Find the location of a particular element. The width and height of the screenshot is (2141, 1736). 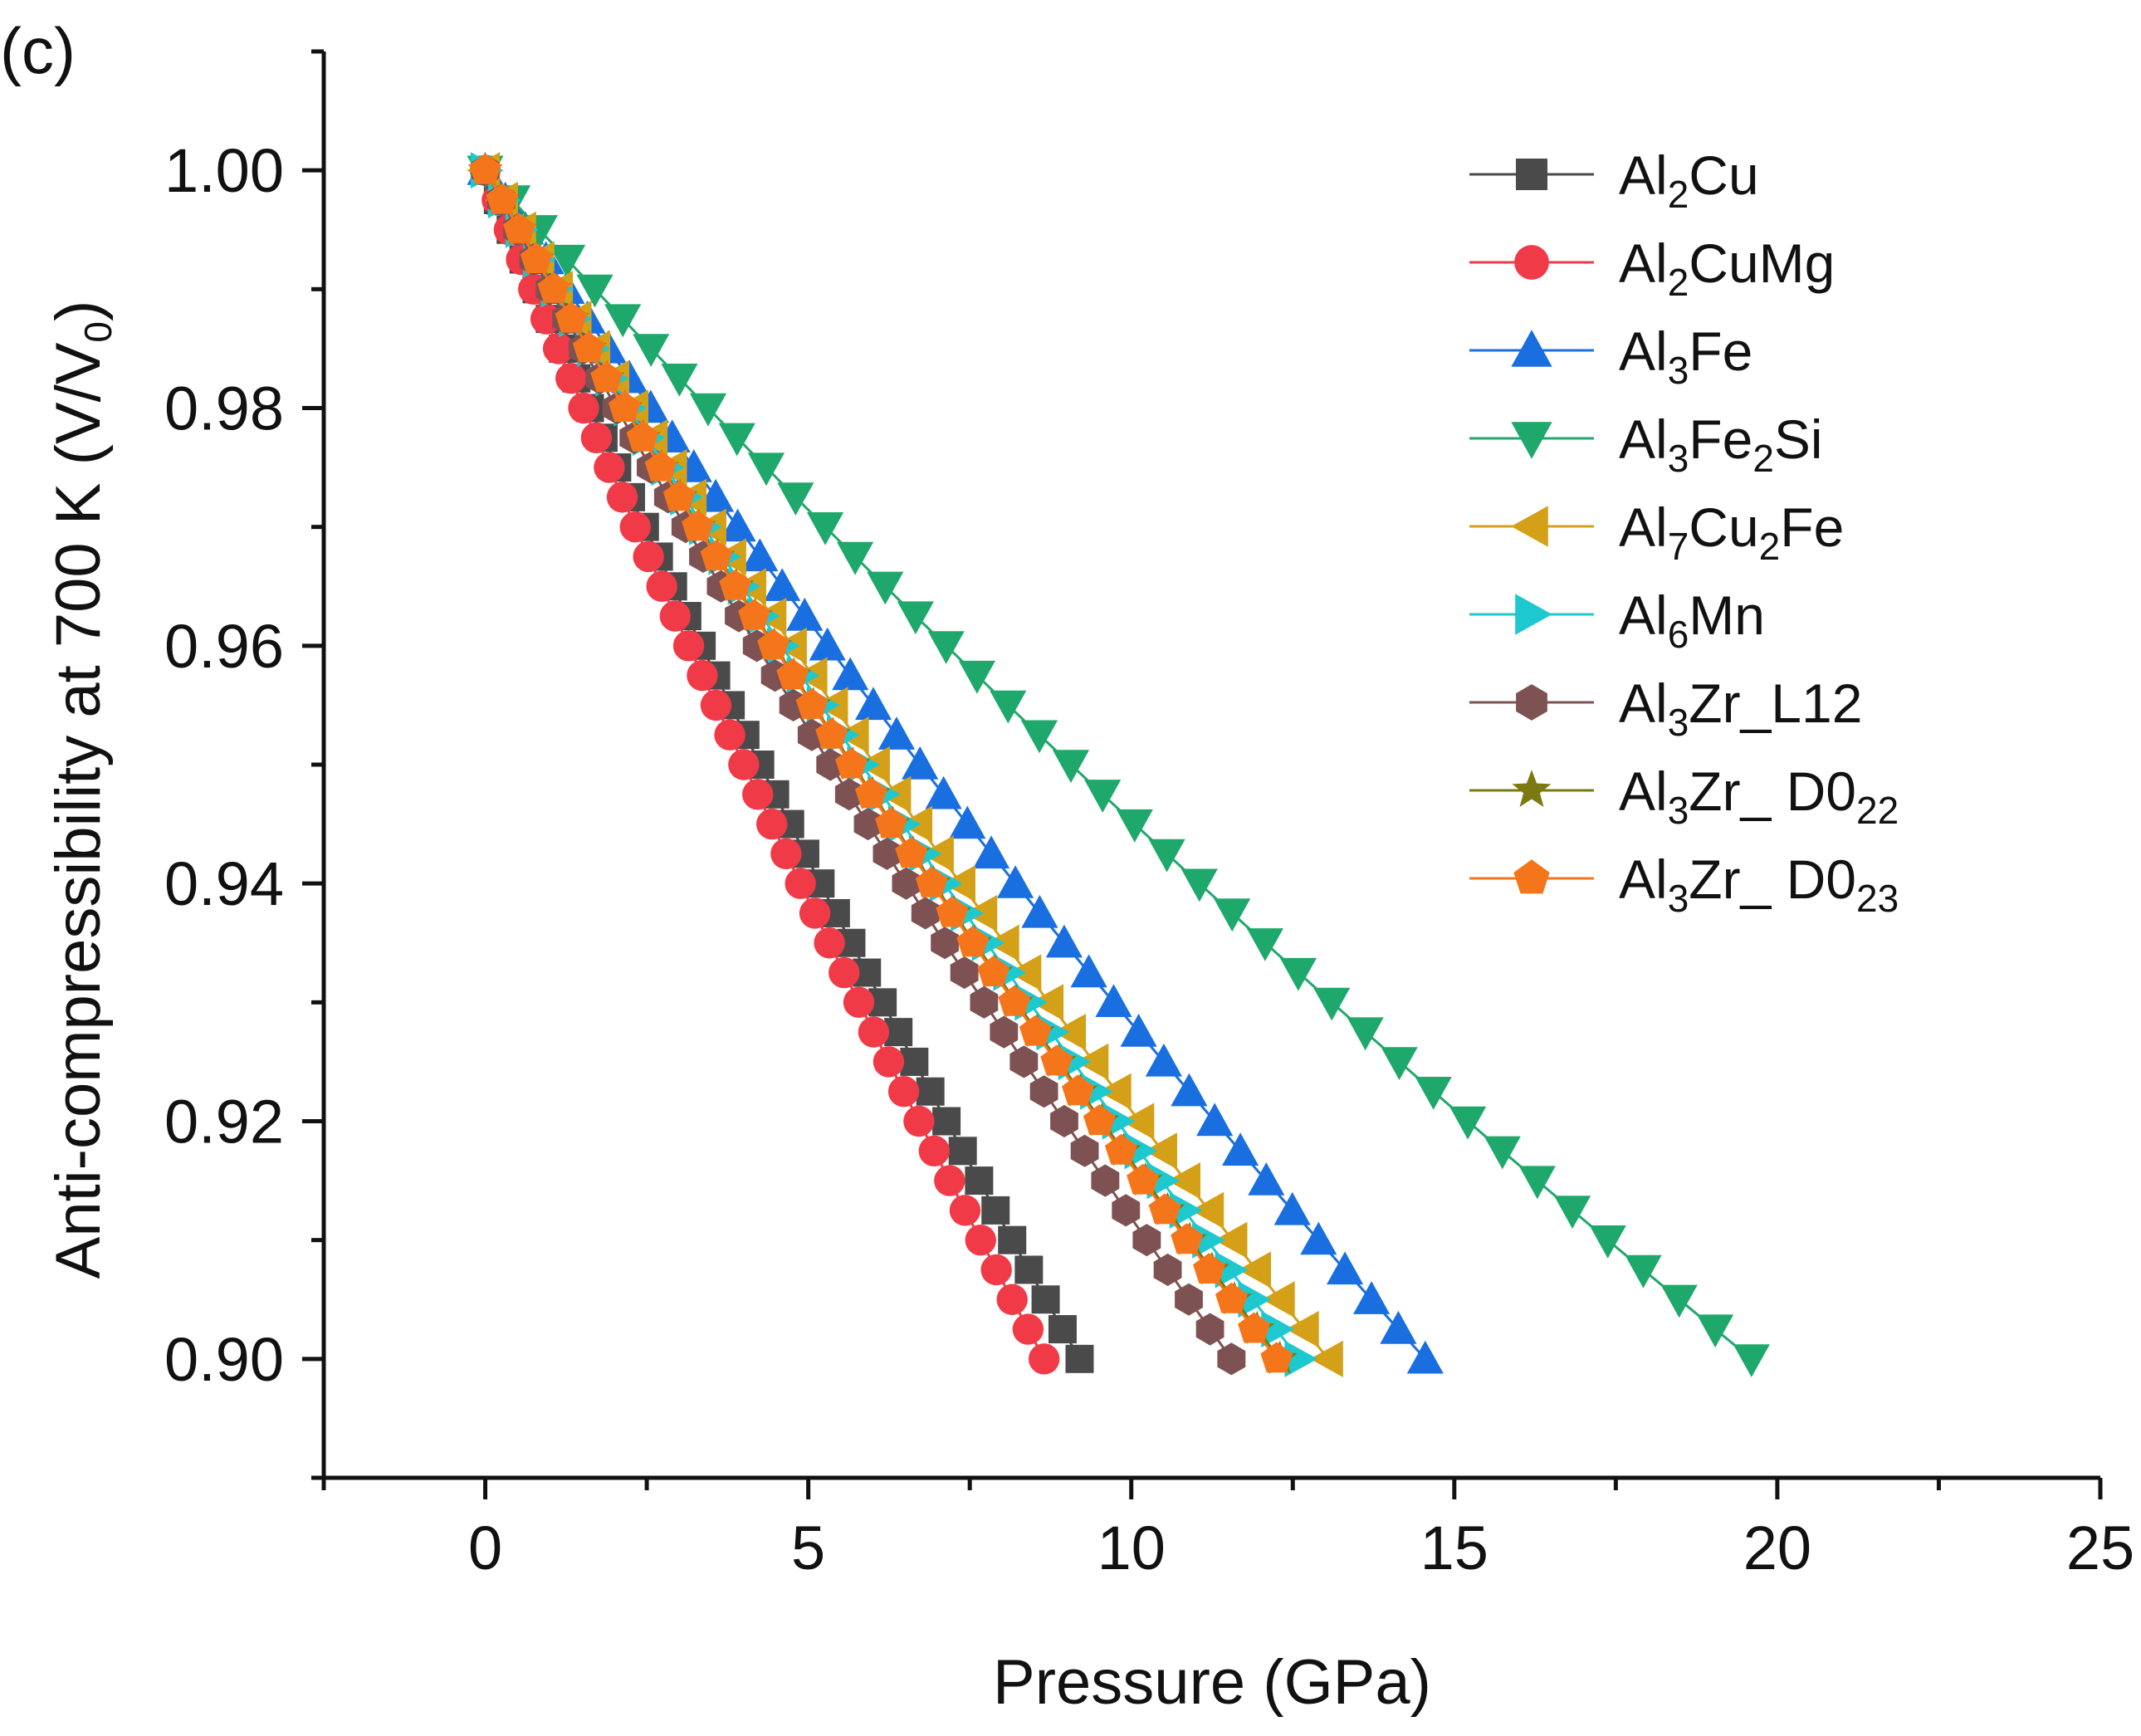

legend-item: Al7Cu2Fe is located at coordinates (1656, 532).